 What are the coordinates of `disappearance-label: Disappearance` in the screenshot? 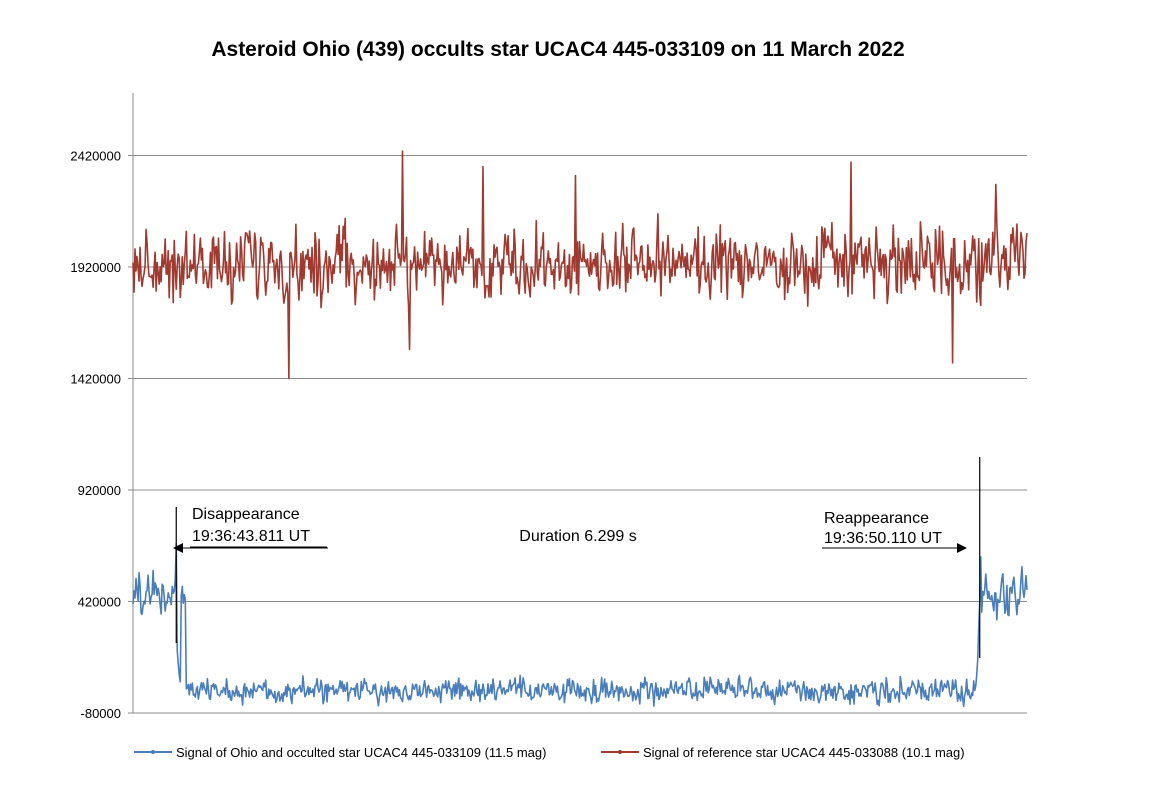 It's located at (246, 514).